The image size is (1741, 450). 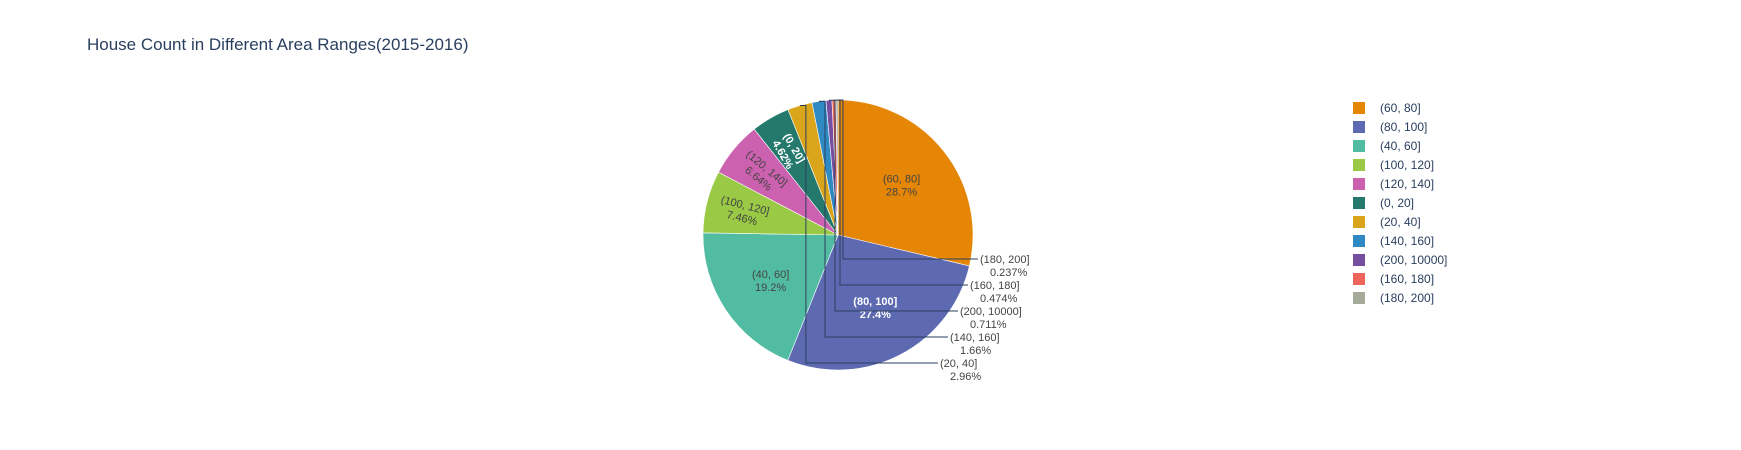 I want to click on legend-label: (200, 10000], so click(x=1413, y=260).